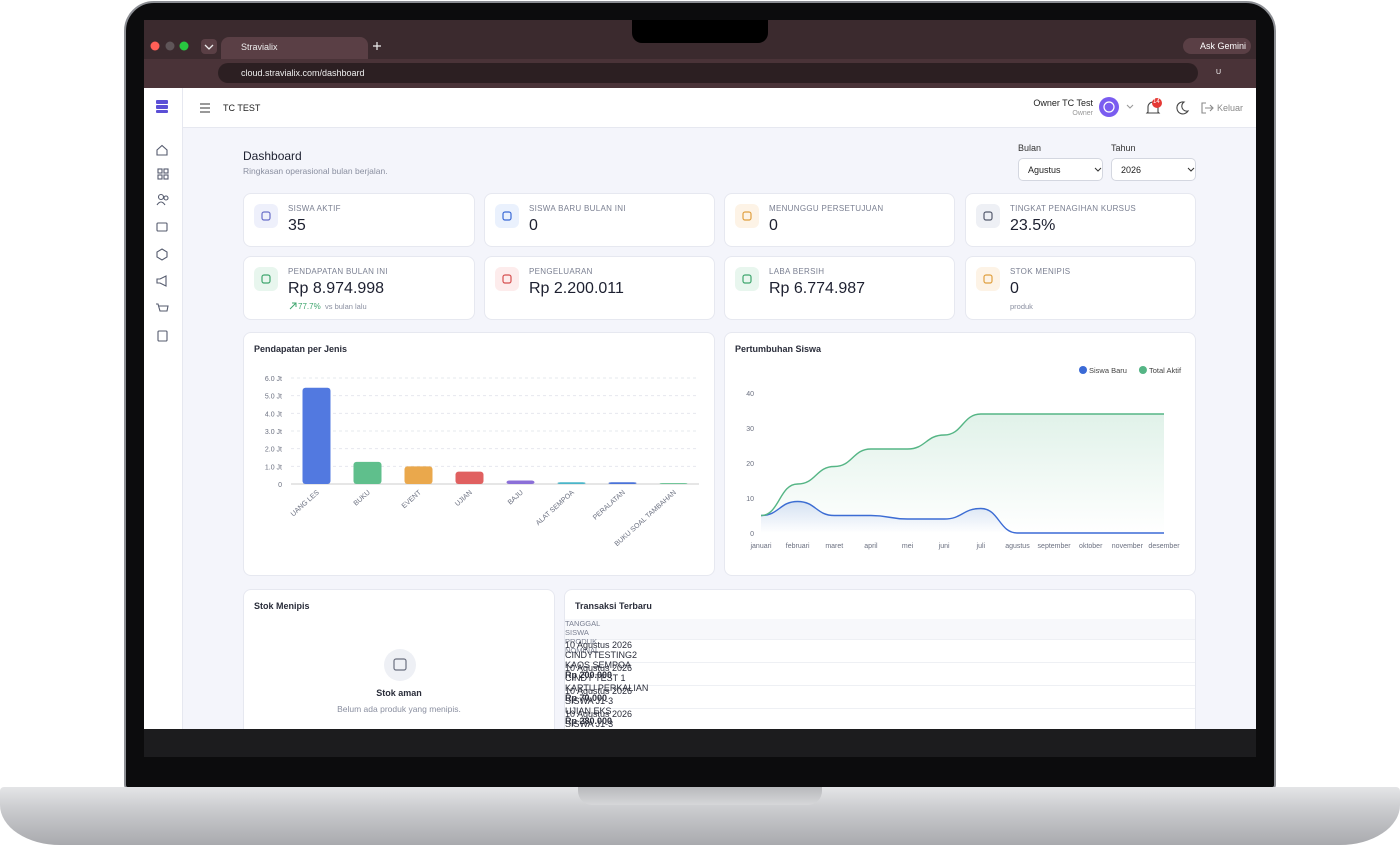 The image size is (1400, 845). I want to click on stat-card: SISWA AKTIF 35, so click(359, 220).